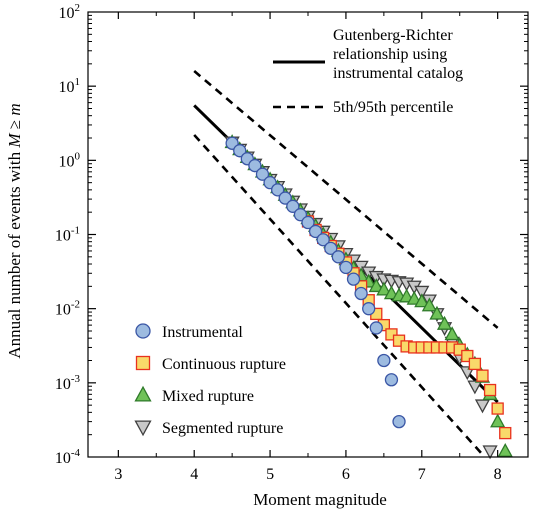 Image resolution: width=541 pixels, height=525 pixels. What do you see at coordinates (398, 73) in the screenshot?
I see `legend-gr-label-line: instrumental catalog` at bounding box center [398, 73].